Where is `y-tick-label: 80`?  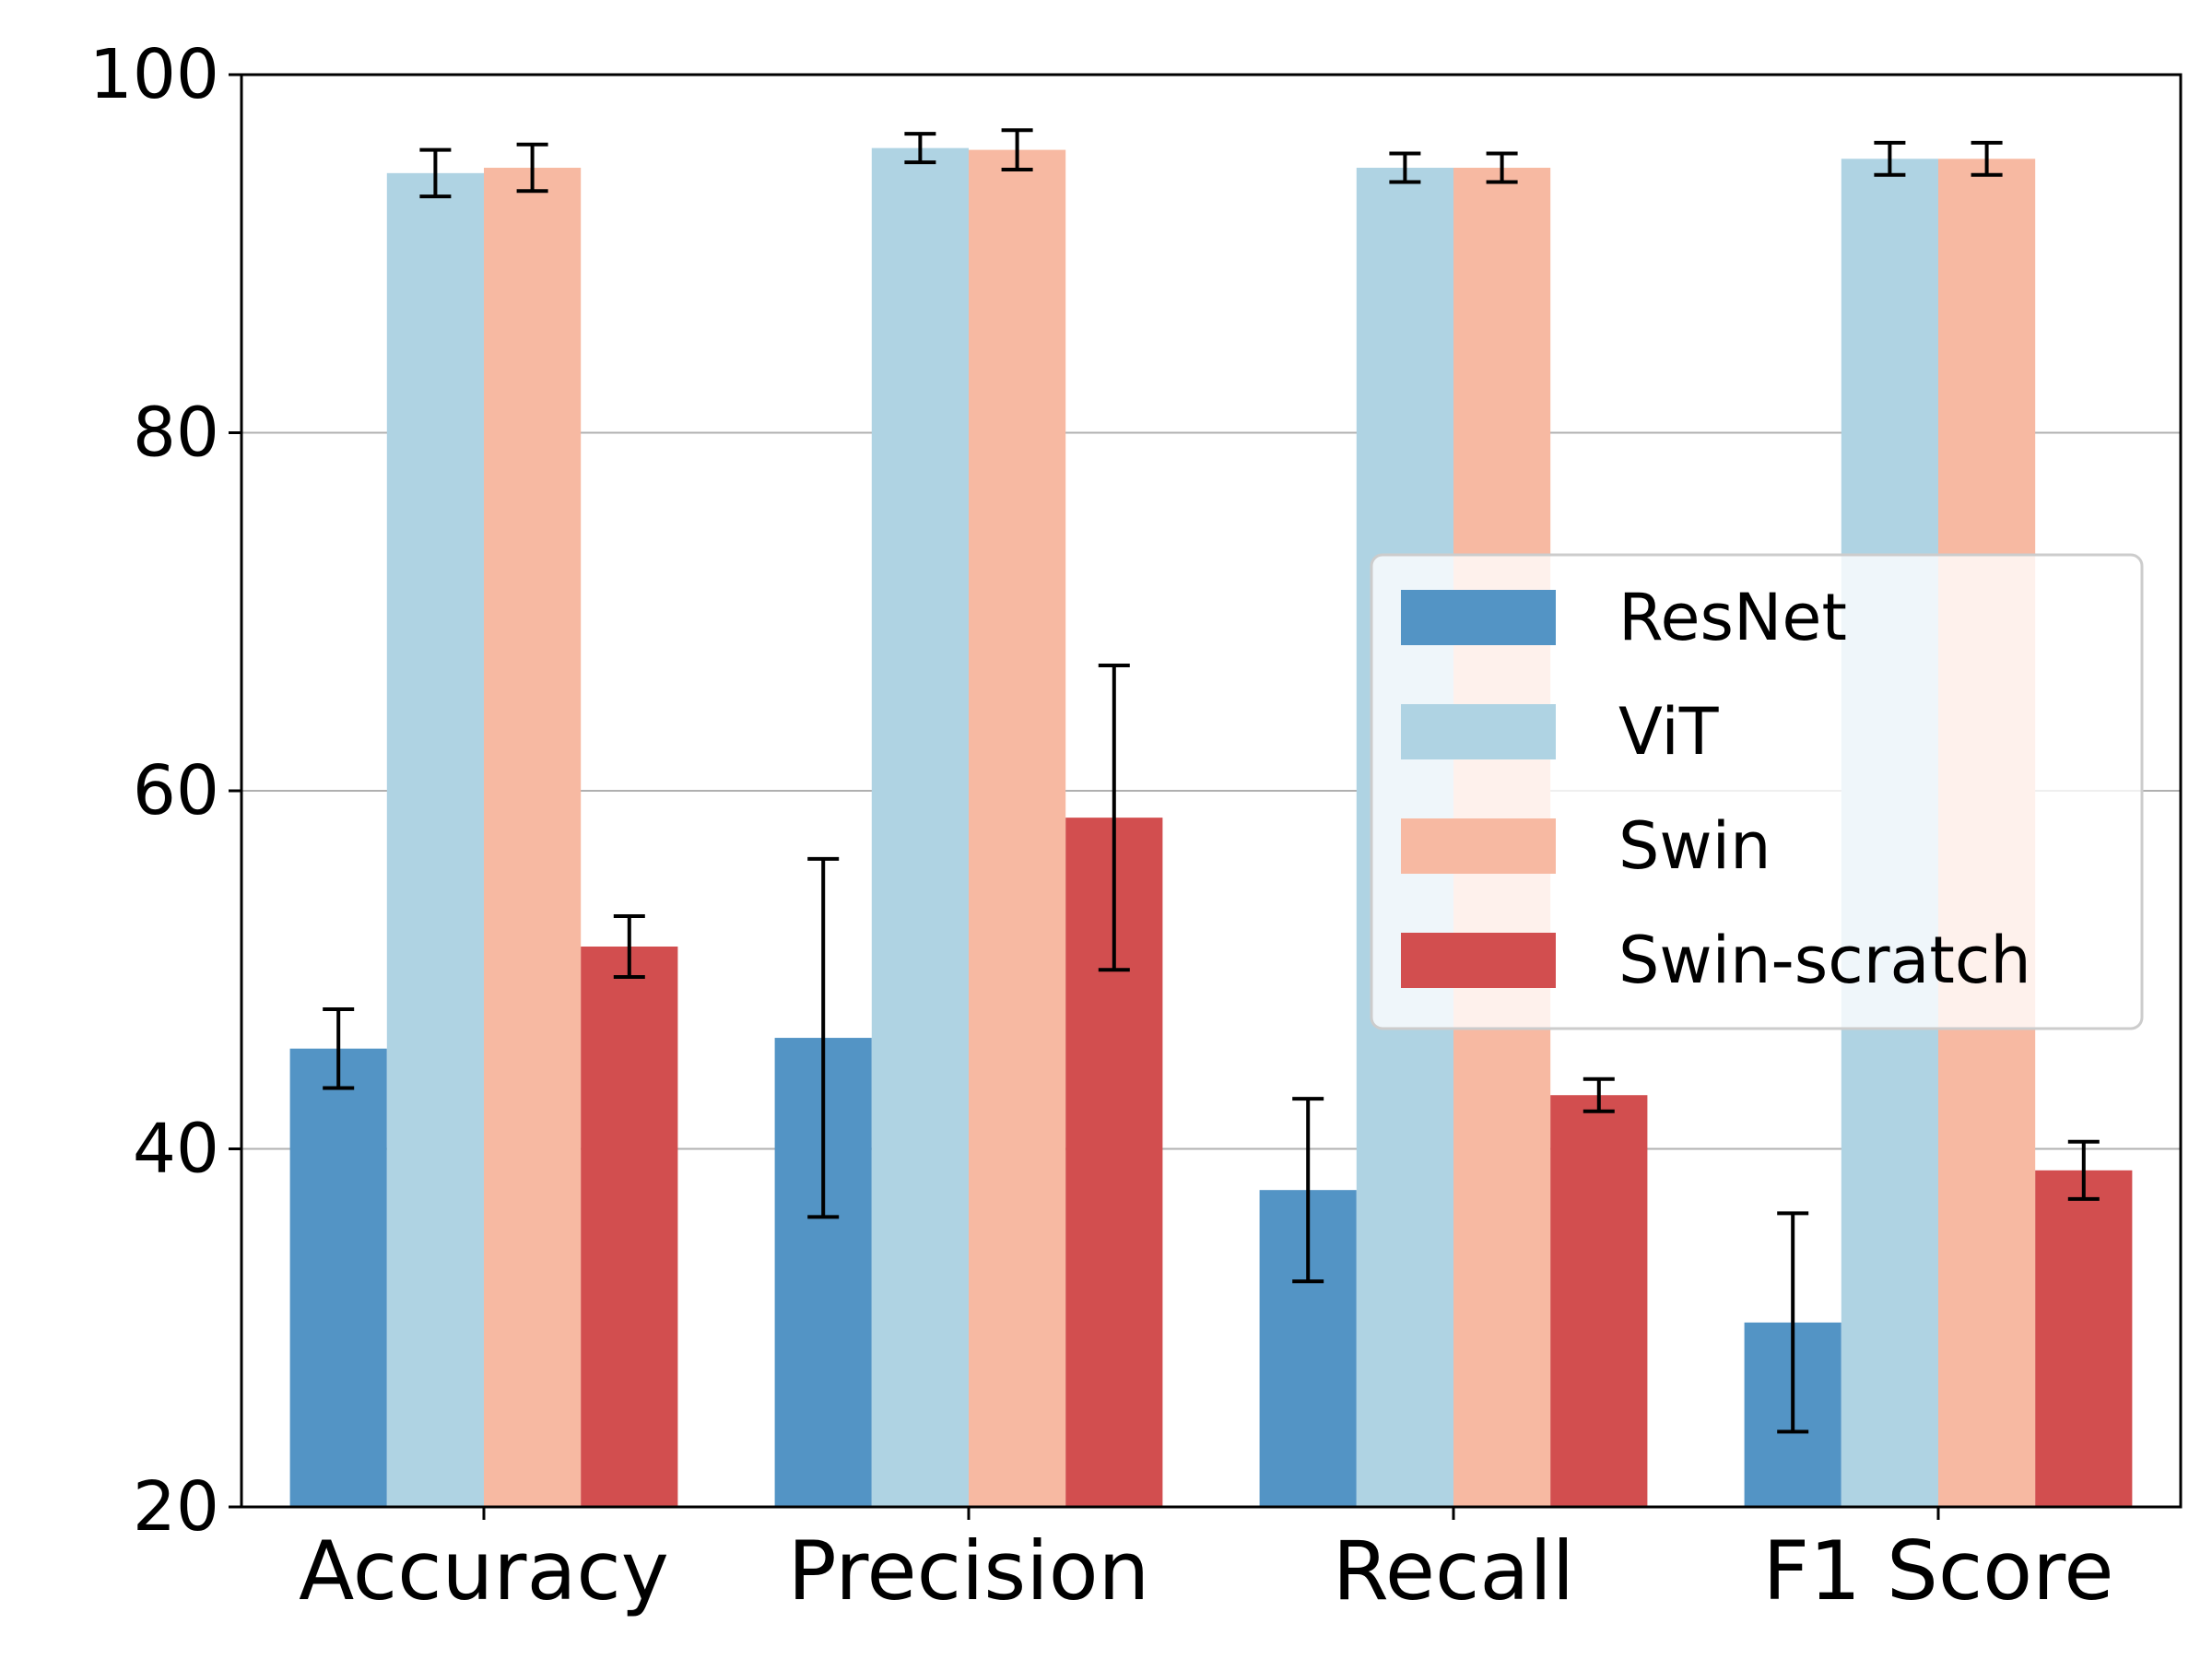 y-tick-label: 80 is located at coordinates (176, 433).